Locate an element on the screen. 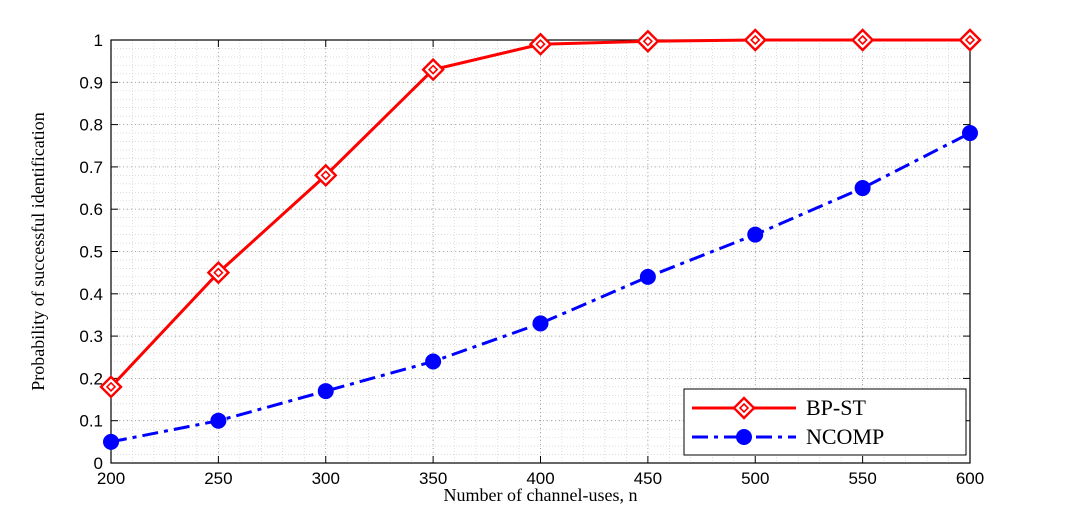  x-tick-label: 500 is located at coordinates (755, 478).